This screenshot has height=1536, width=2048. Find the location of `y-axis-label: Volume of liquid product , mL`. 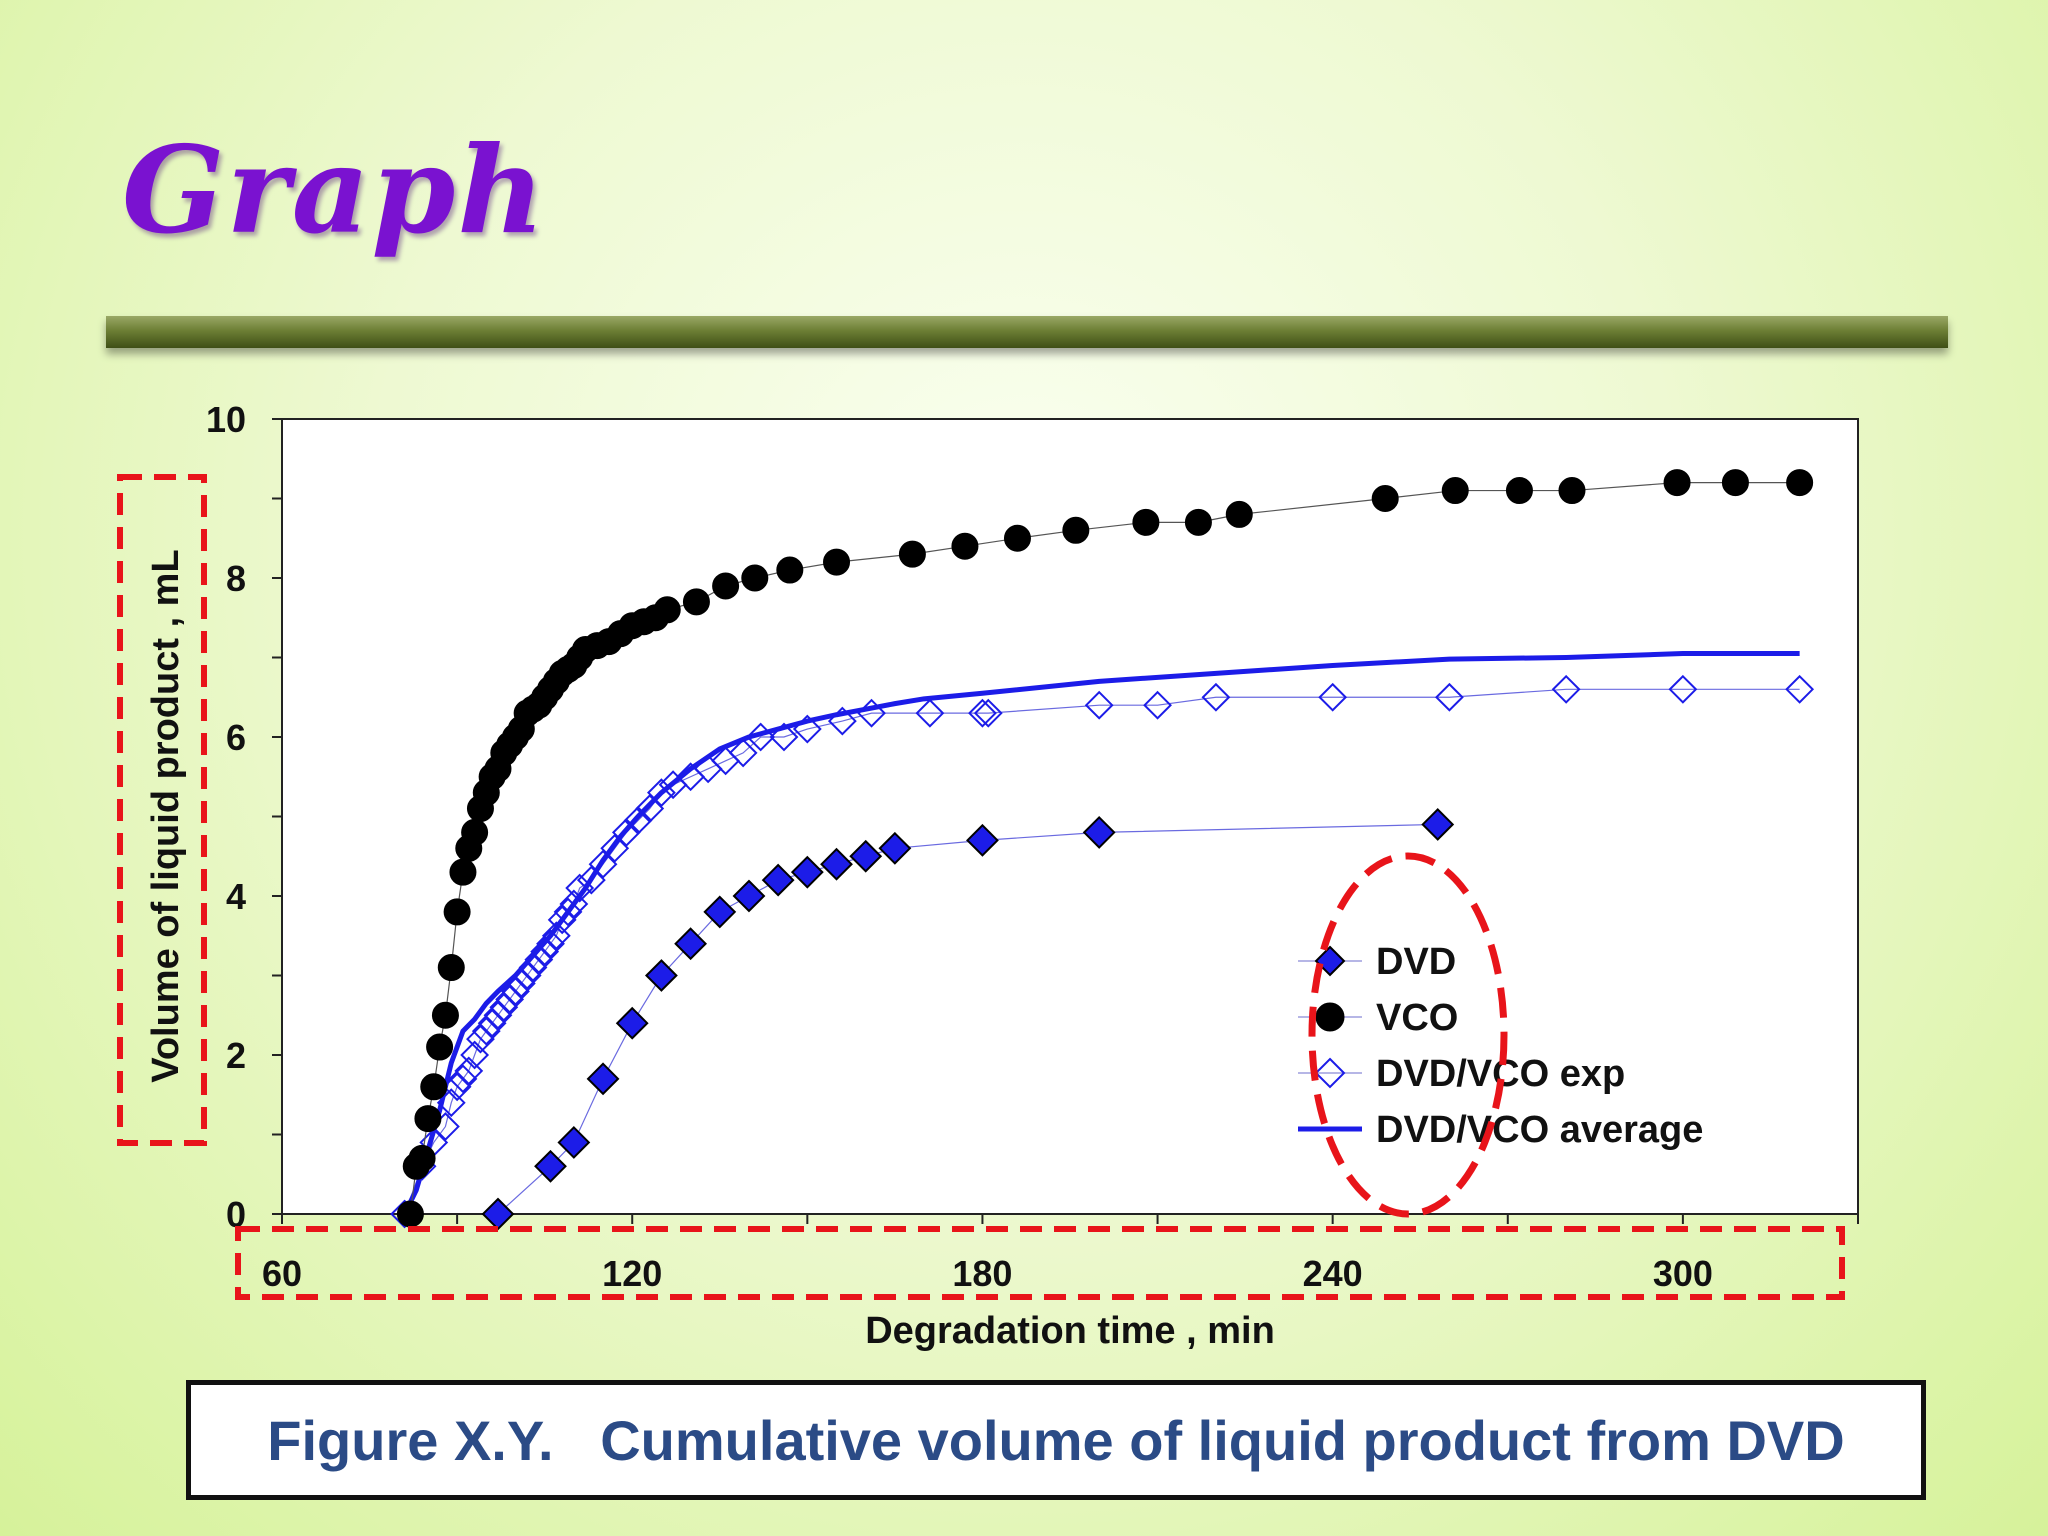

y-axis-label: Volume of liquid product , mL is located at coordinates (166, 815).